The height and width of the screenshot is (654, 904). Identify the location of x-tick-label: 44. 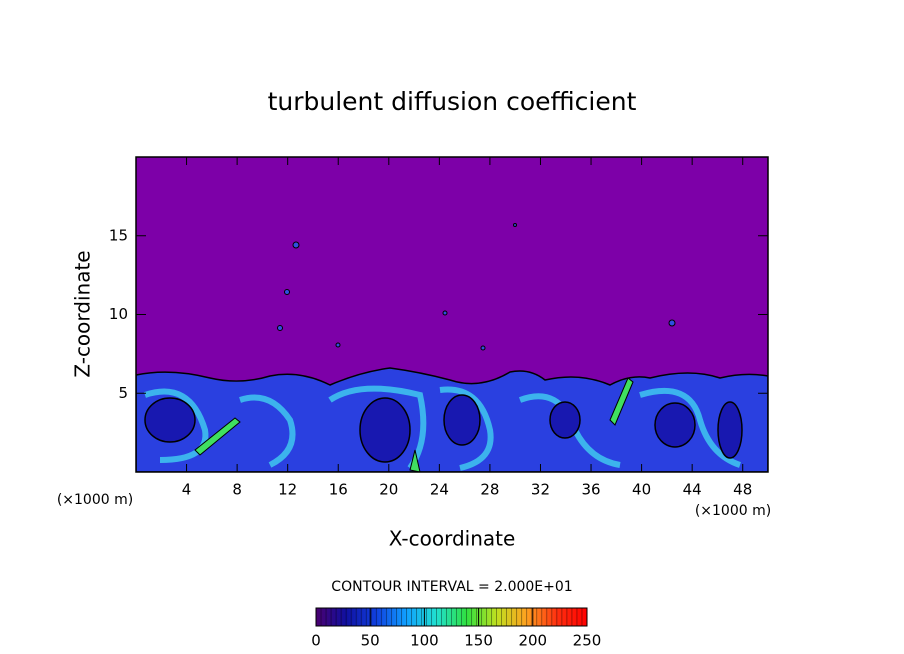
(692, 490).